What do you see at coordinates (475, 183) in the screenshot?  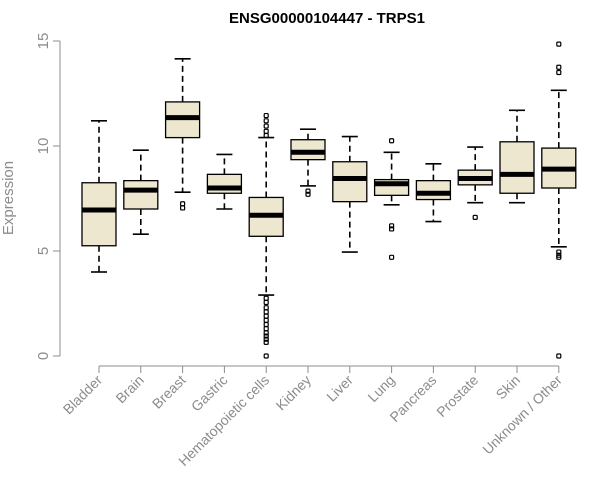 I see `box-prostate` at bounding box center [475, 183].